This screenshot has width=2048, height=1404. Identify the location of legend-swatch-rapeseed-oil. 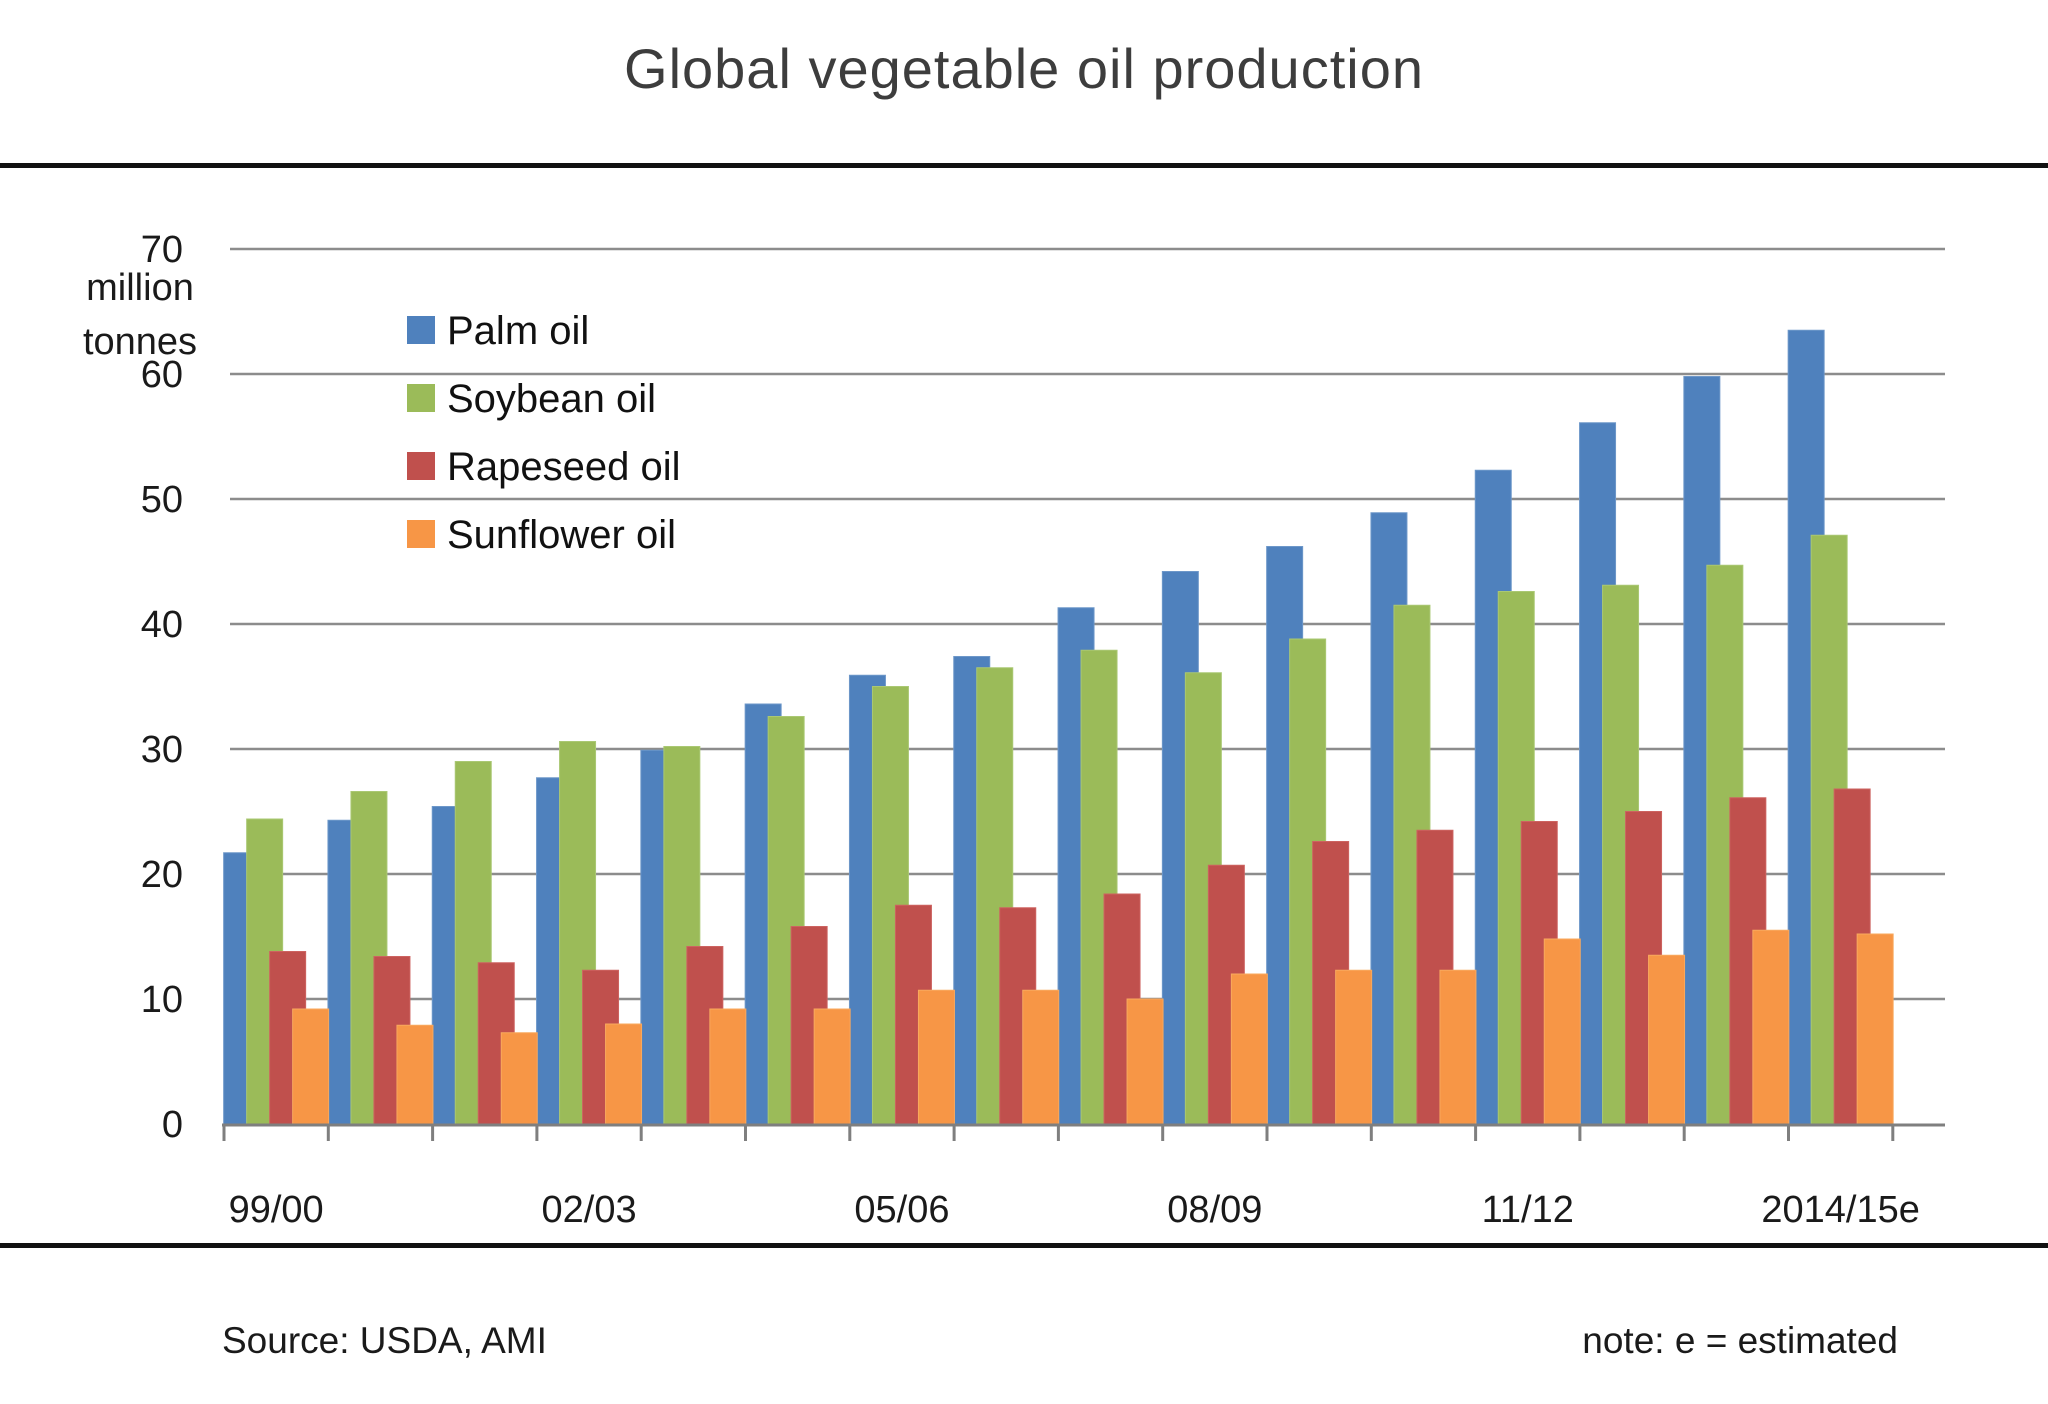
(421, 466).